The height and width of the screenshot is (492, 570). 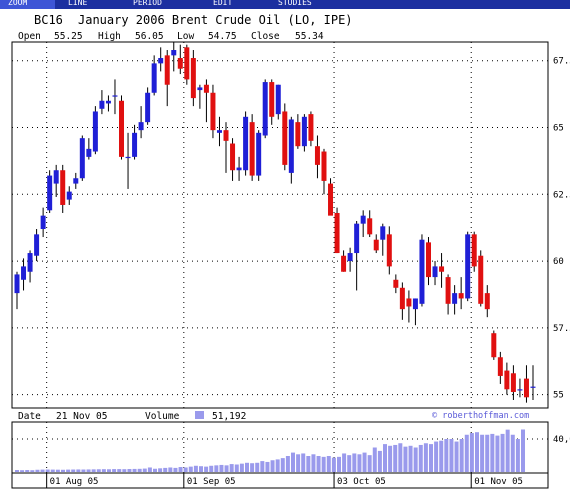 I want to click on date-tick-label: 01 Nov 05, so click(x=498, y=482).